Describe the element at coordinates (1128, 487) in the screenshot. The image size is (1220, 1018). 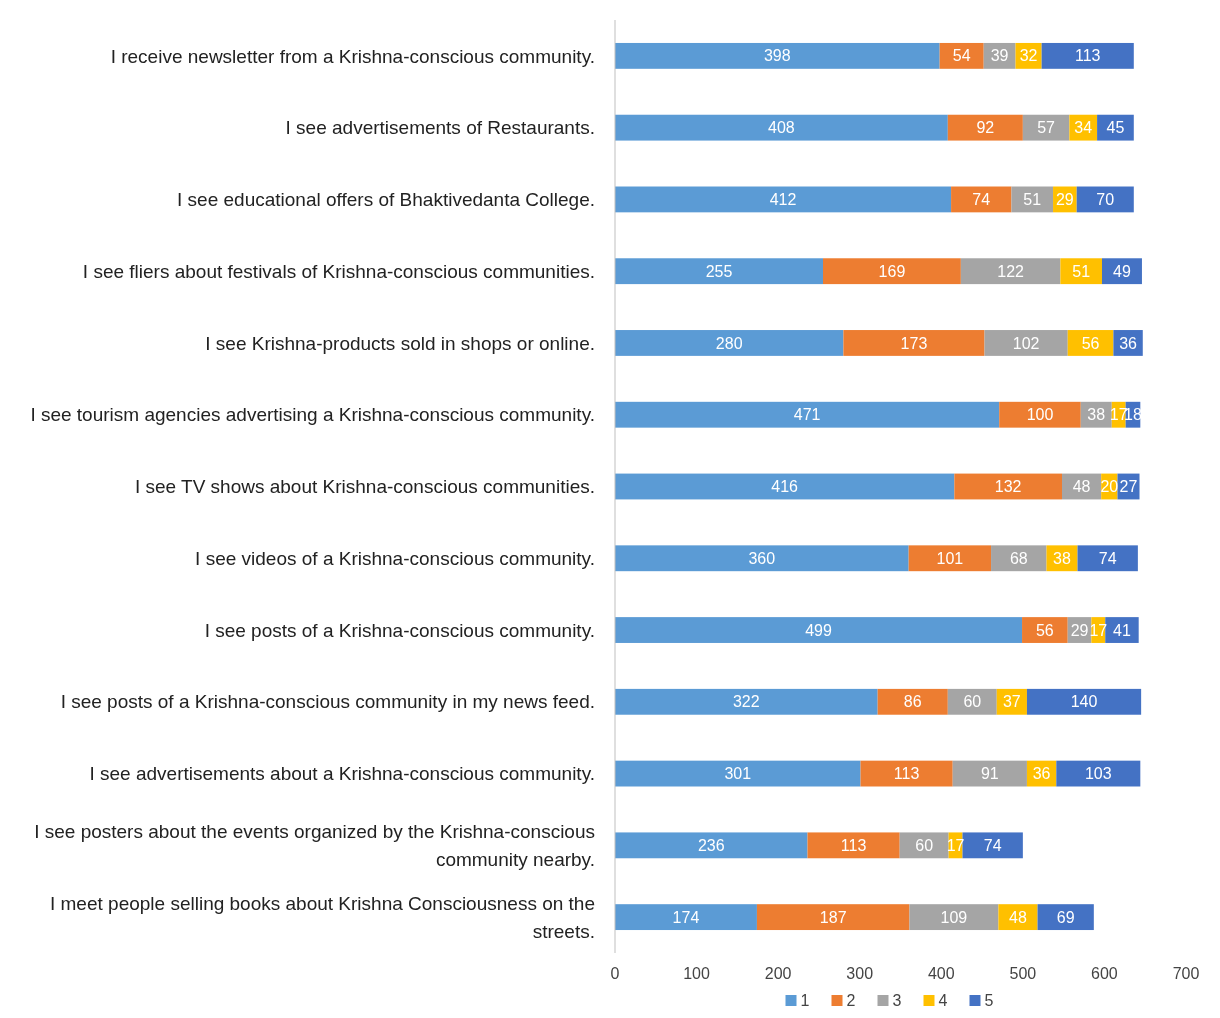
I see `data-label: 27` at that location.